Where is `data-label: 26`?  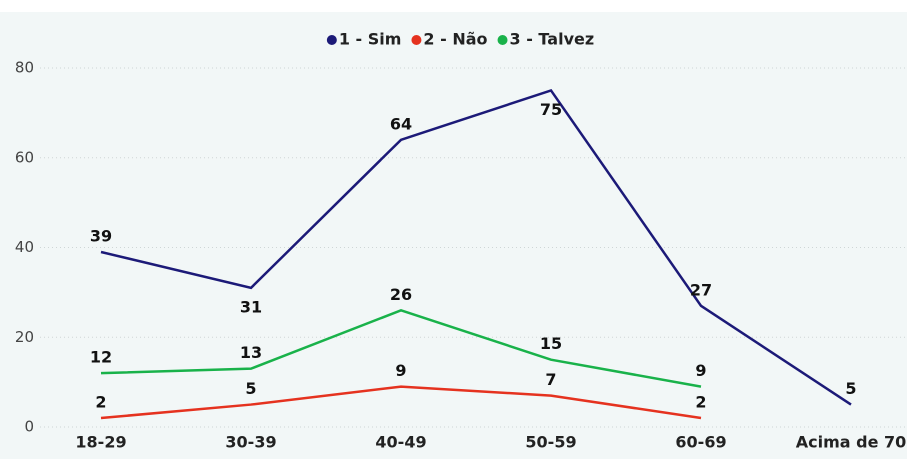 data-label: 26 is located at coordinates (401, 294).